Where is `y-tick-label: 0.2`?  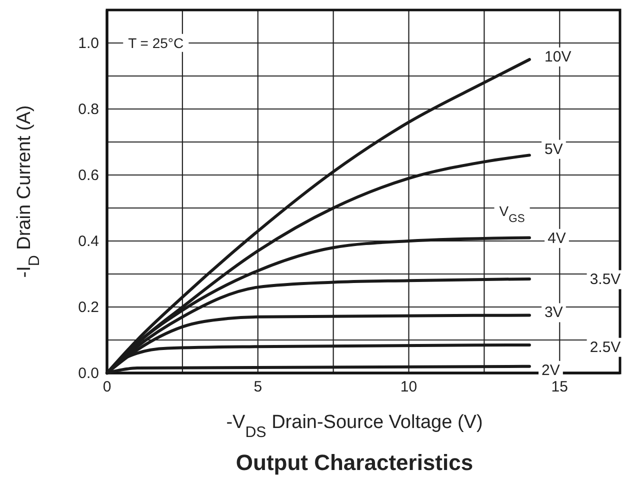
y-tick-label: 0.2 is located at coordinates (88, 307).